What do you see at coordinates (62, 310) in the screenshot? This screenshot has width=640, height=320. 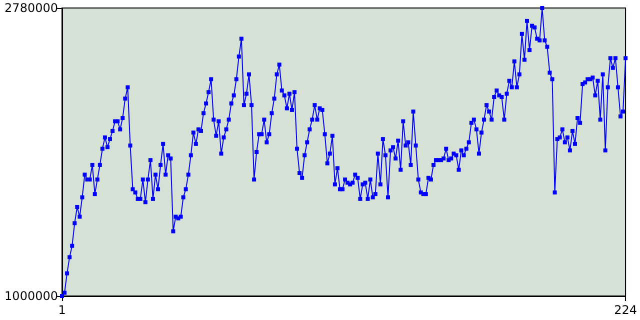 I see `x-tick-label: 1` at bounding box center [62, 310].